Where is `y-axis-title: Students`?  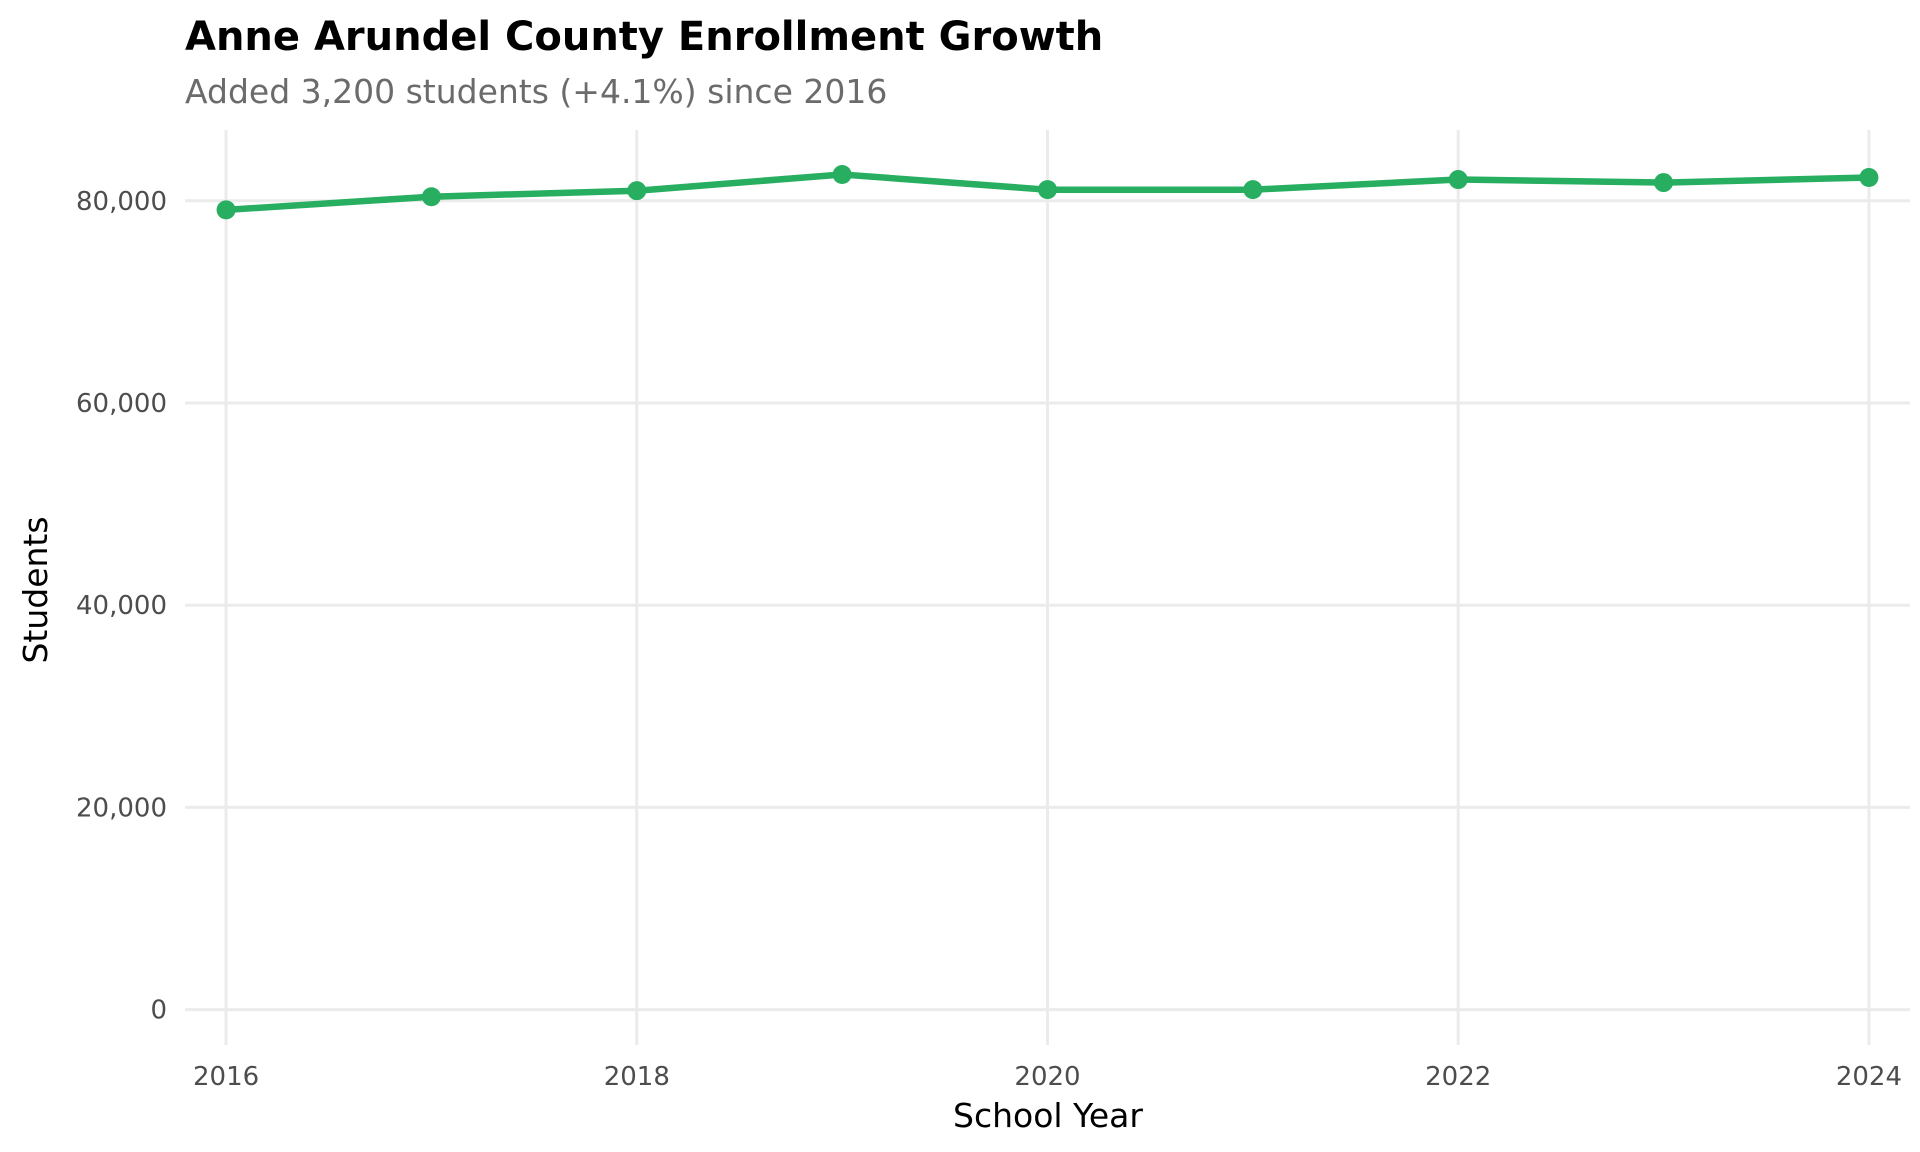
y-axis-title: Students is located at coordinates (35, 589).